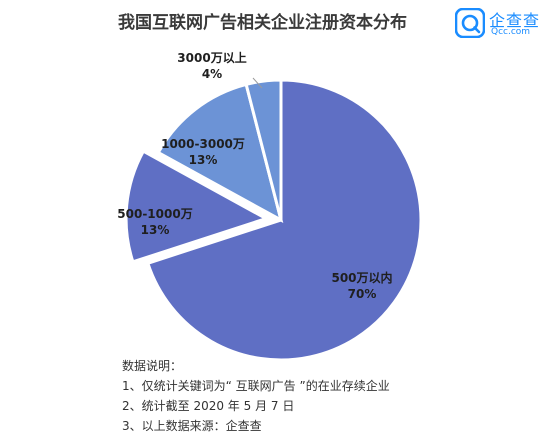  What do you see at coordinates (257, 83) in the screenshot?
I see `leader-line` at bounding box center [257, 83].